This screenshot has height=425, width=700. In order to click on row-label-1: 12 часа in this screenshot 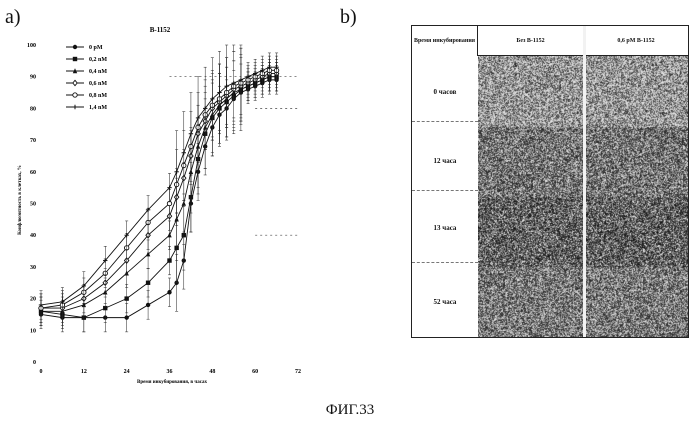, I will do `click(445, 161)`.